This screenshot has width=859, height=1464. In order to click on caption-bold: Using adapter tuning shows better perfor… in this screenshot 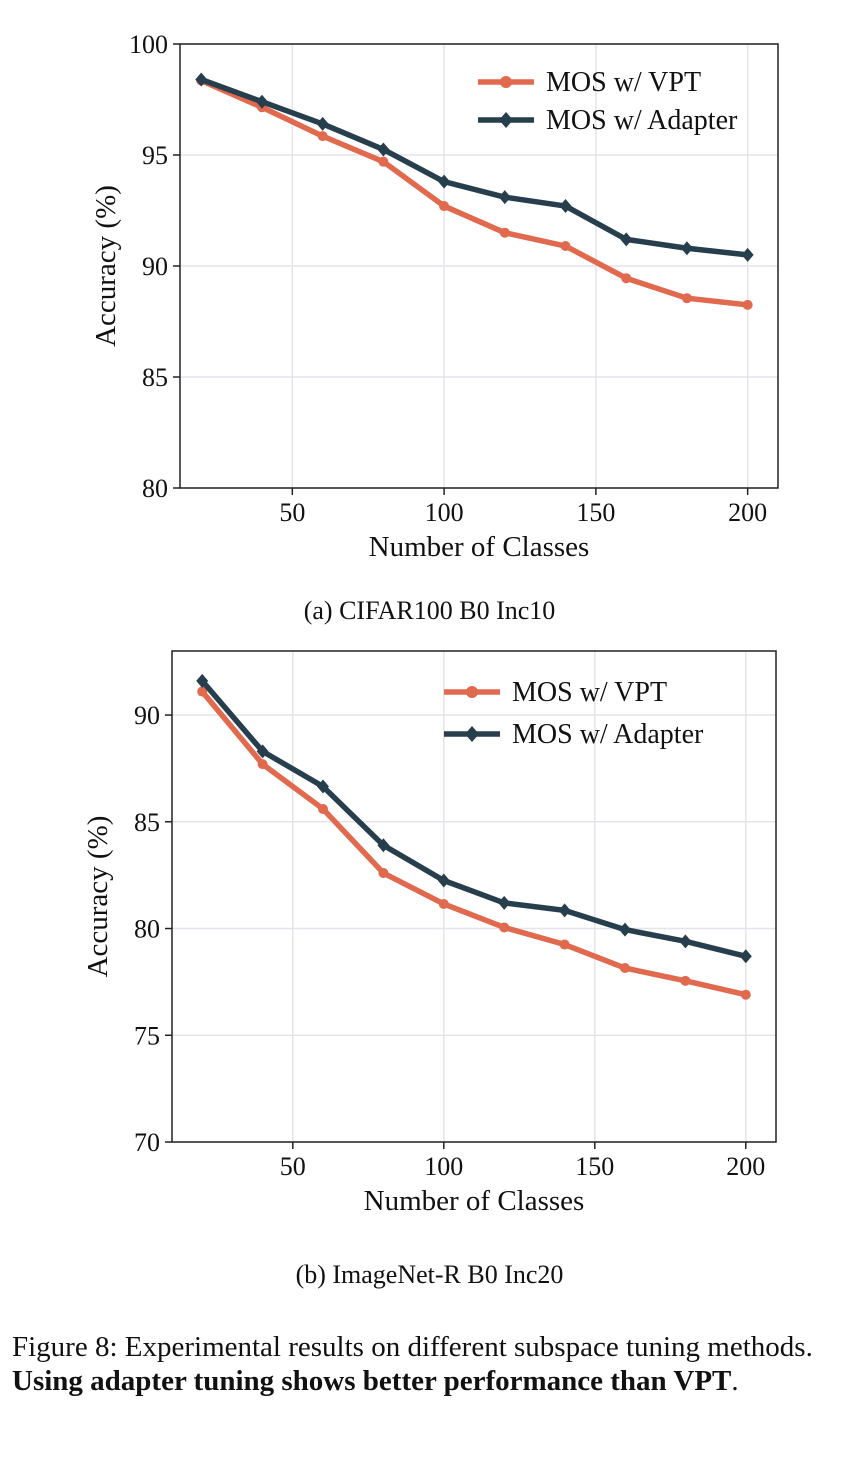, I will do `click(372, 1381)`.